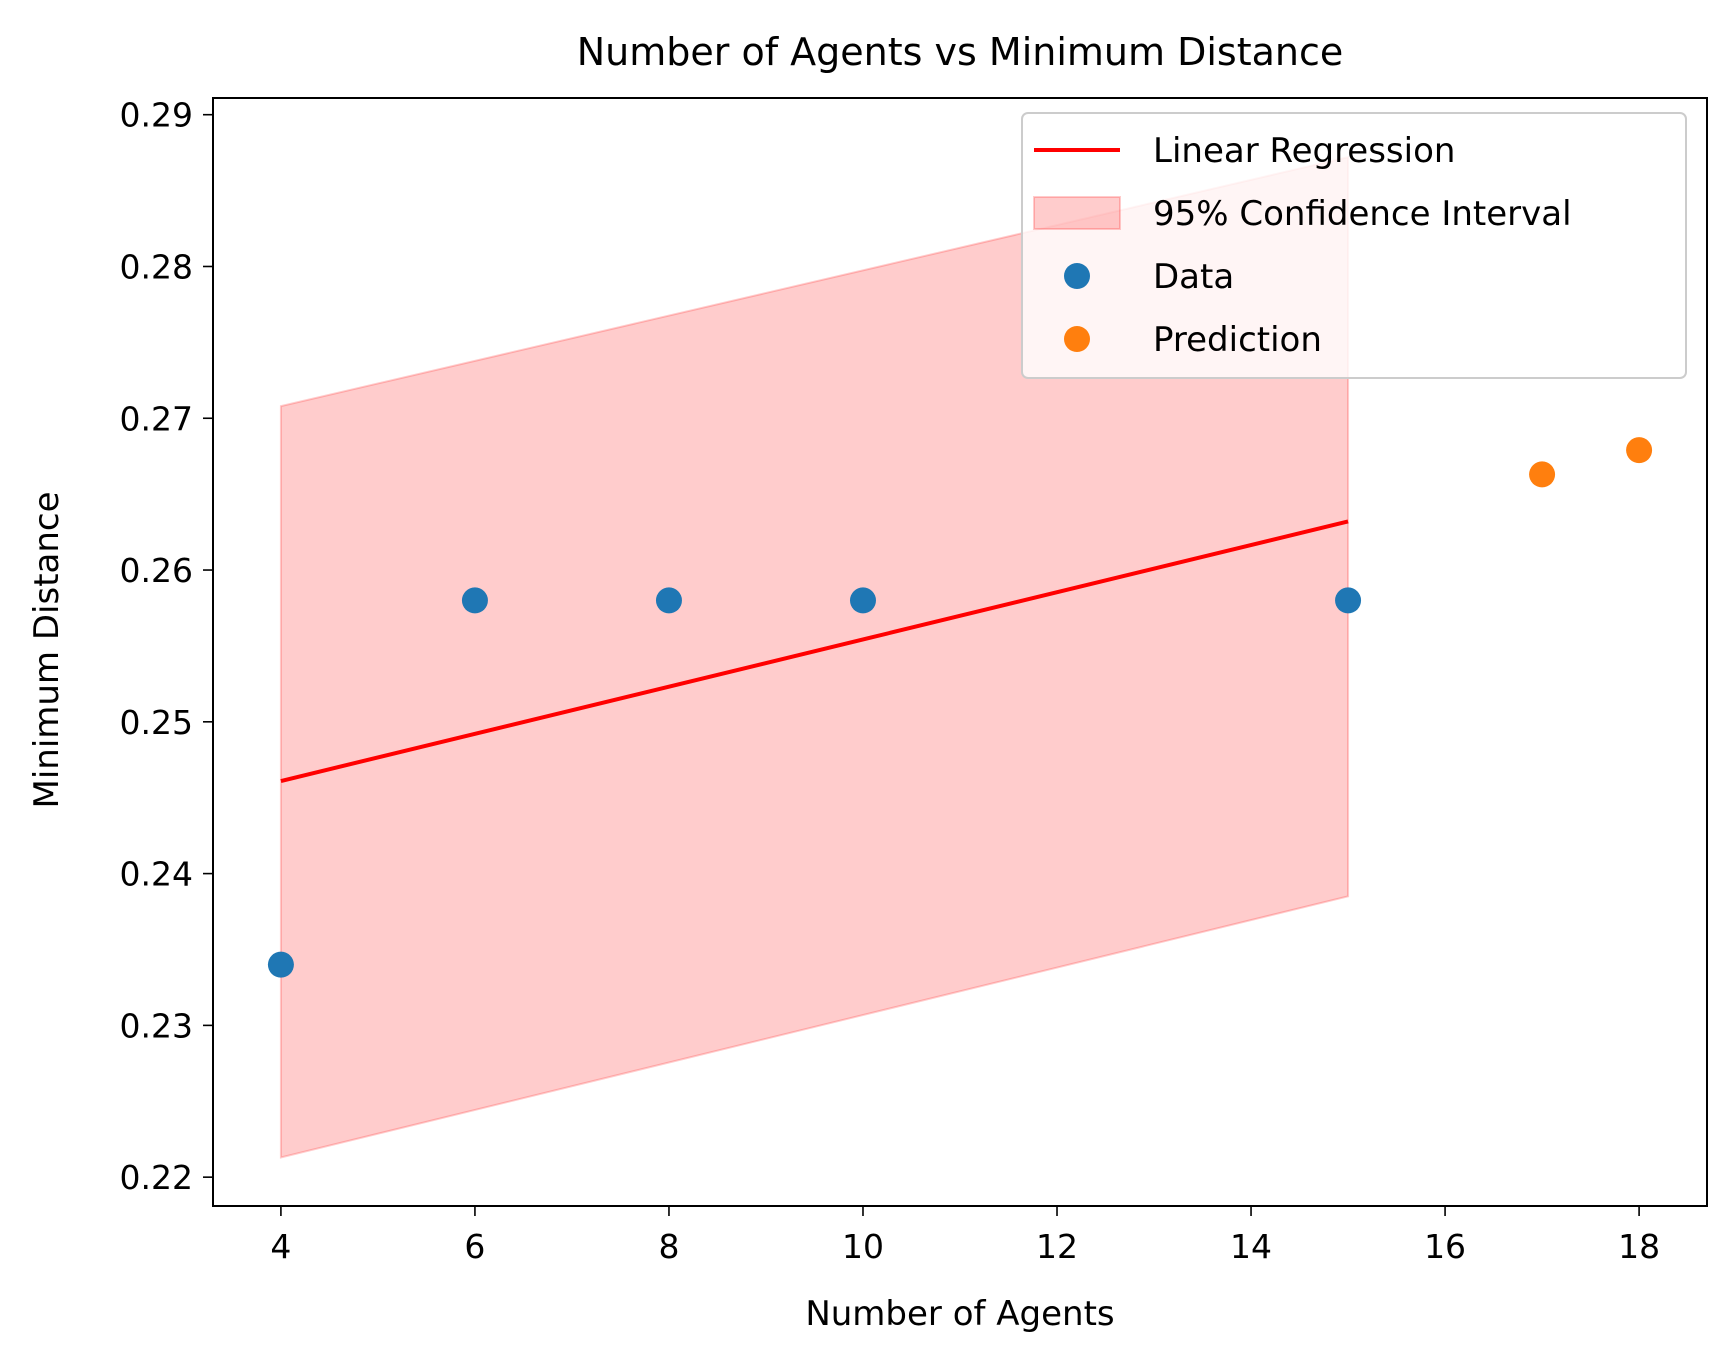  I want to click on legend-label-95-confidence-interval: 95% Confidence Interval, so click(1362, 214).